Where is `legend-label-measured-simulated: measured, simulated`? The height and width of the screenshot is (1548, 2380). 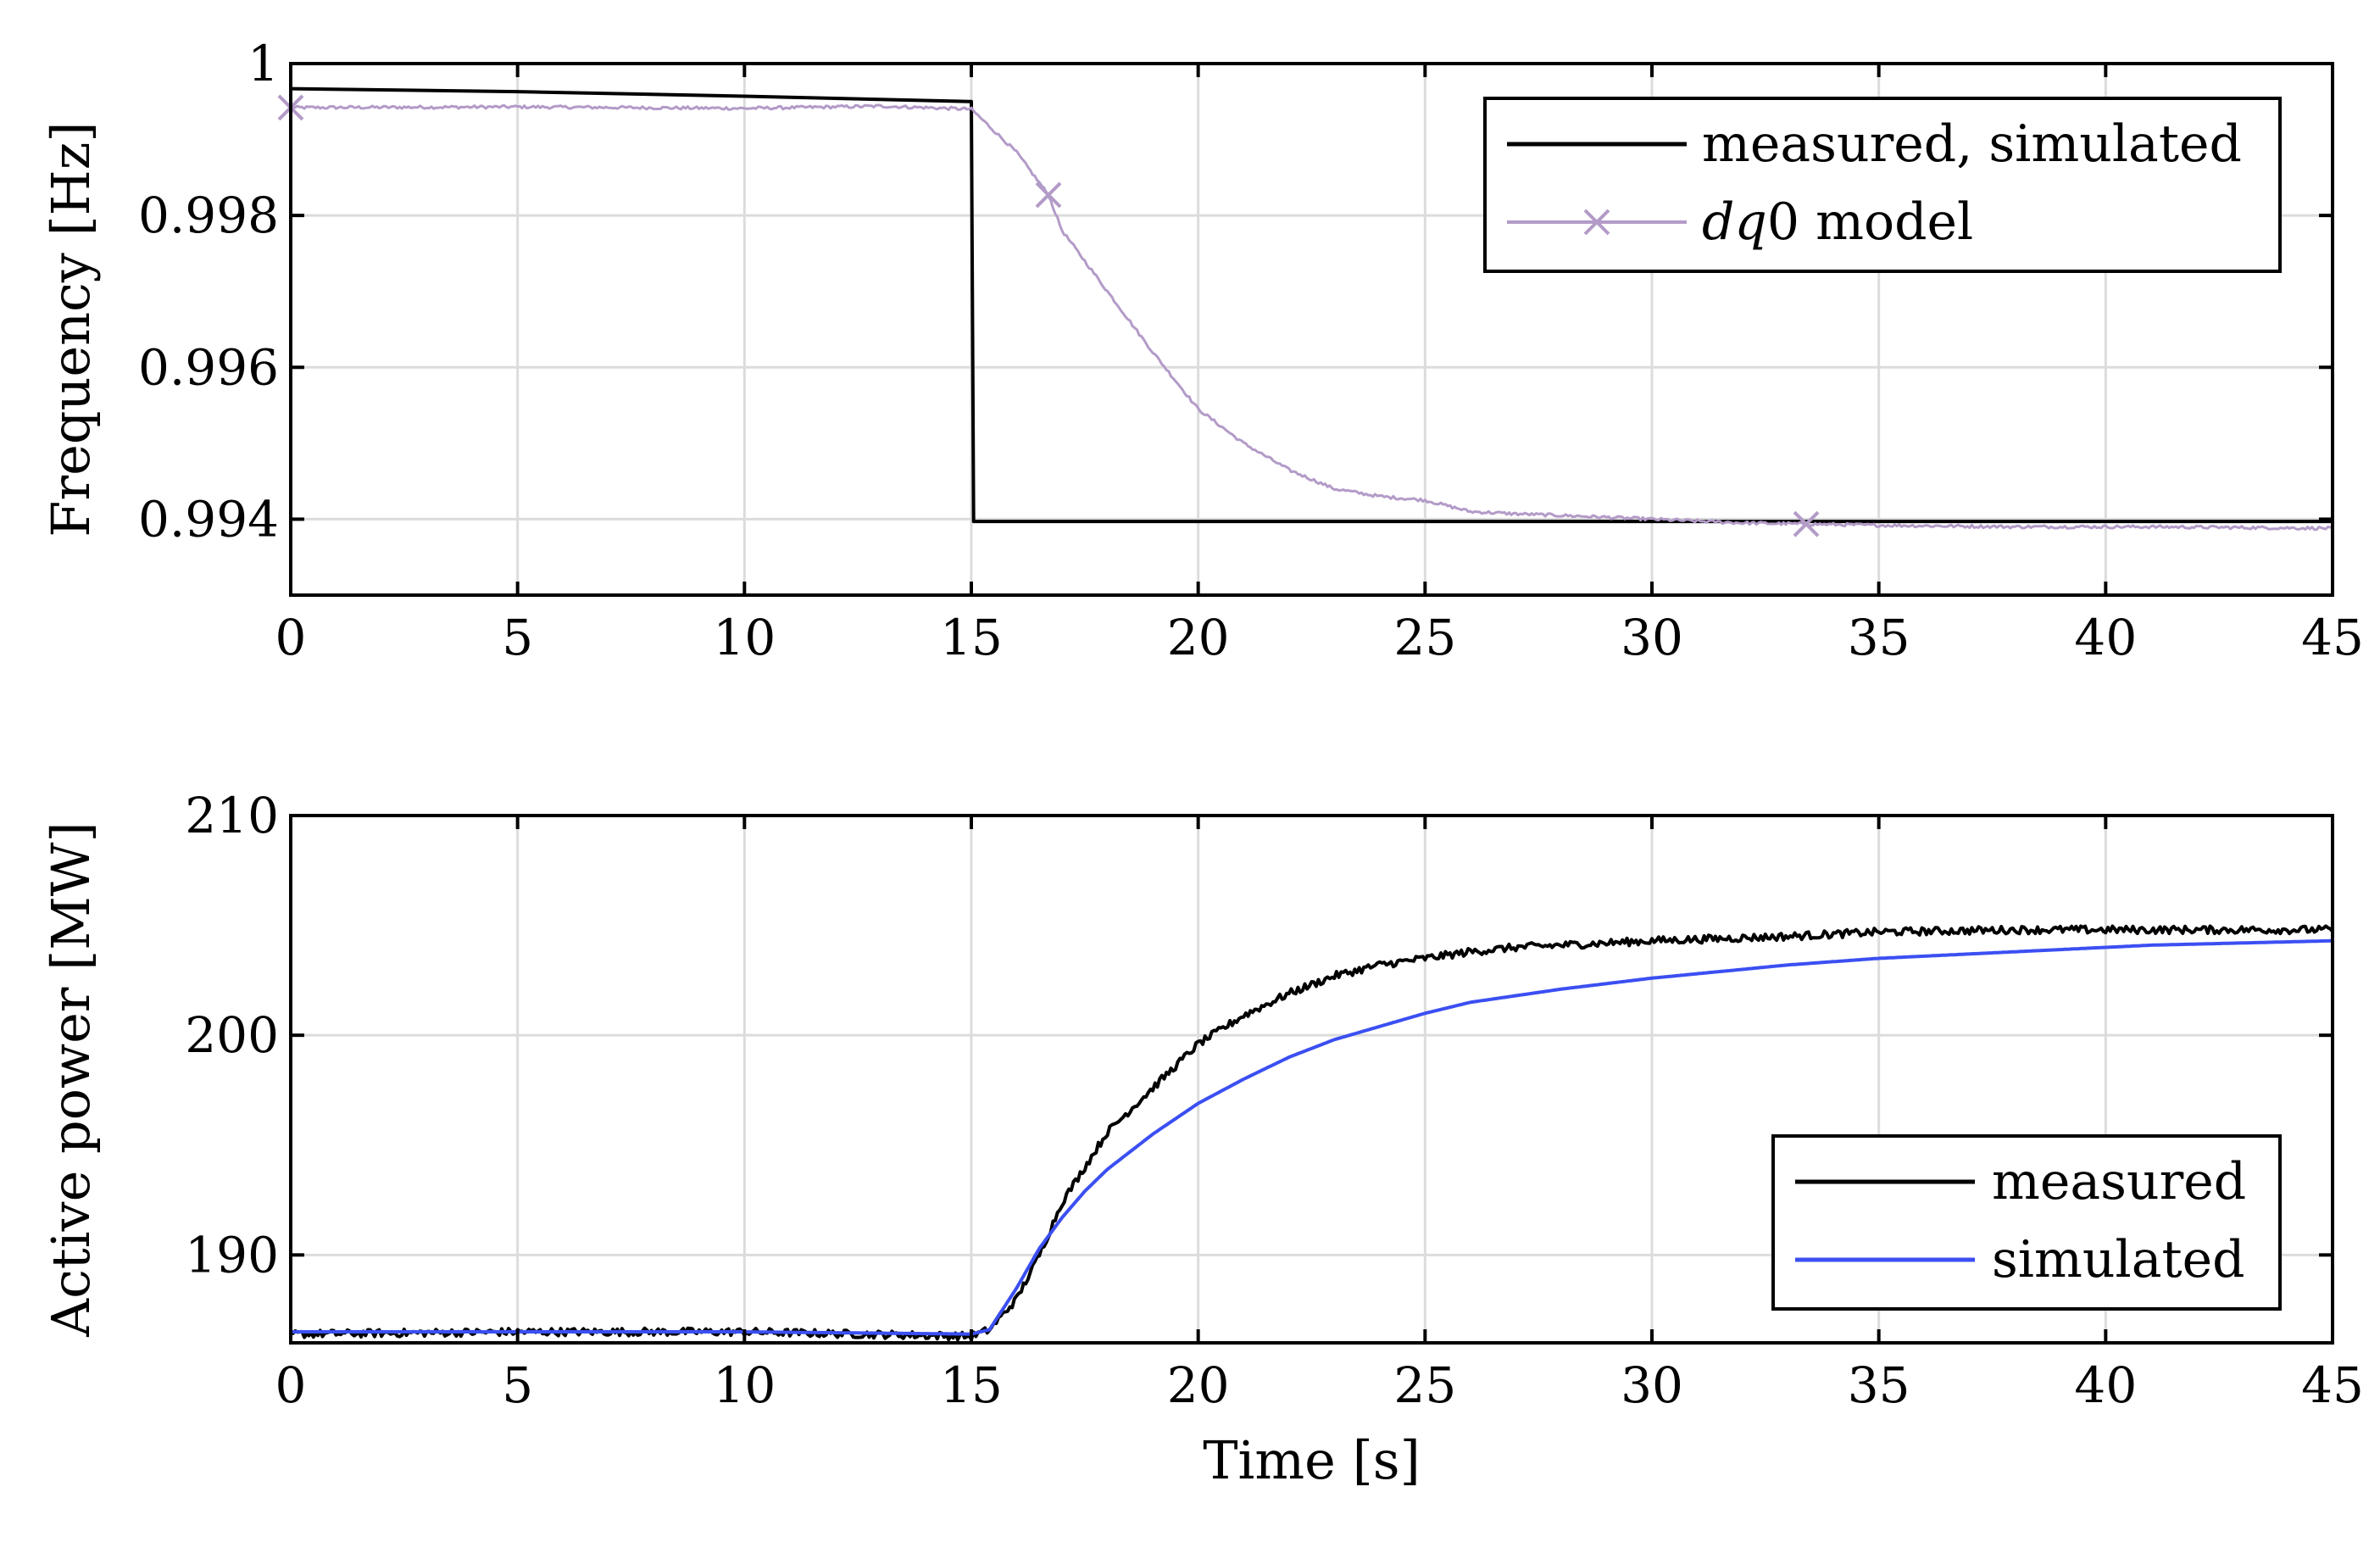 legend-label-measured-simulated: measured, simulated is located at coordinates (1972, 144).